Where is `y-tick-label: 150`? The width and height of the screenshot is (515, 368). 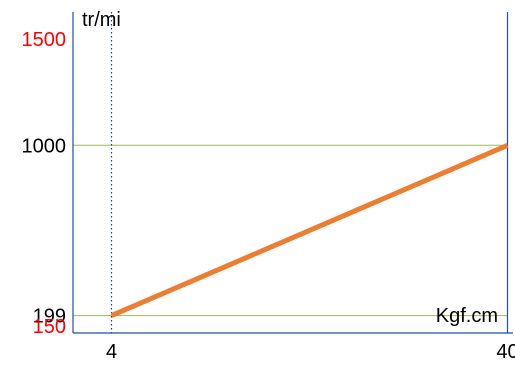
y-tick-label: 150 is located at coordinates (49, 327).